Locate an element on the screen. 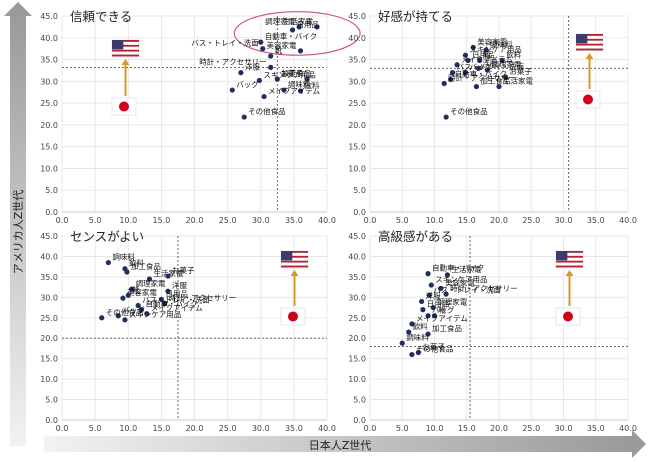 The image size is (650, 462). panel-title: センスがよい is located at coordinates (107, 236).